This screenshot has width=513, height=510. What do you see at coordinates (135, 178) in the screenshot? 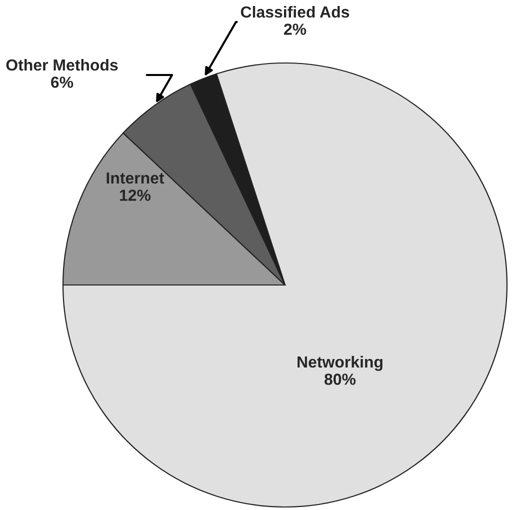
I see `slice-label: Internet` at bounding box center [135, 178].